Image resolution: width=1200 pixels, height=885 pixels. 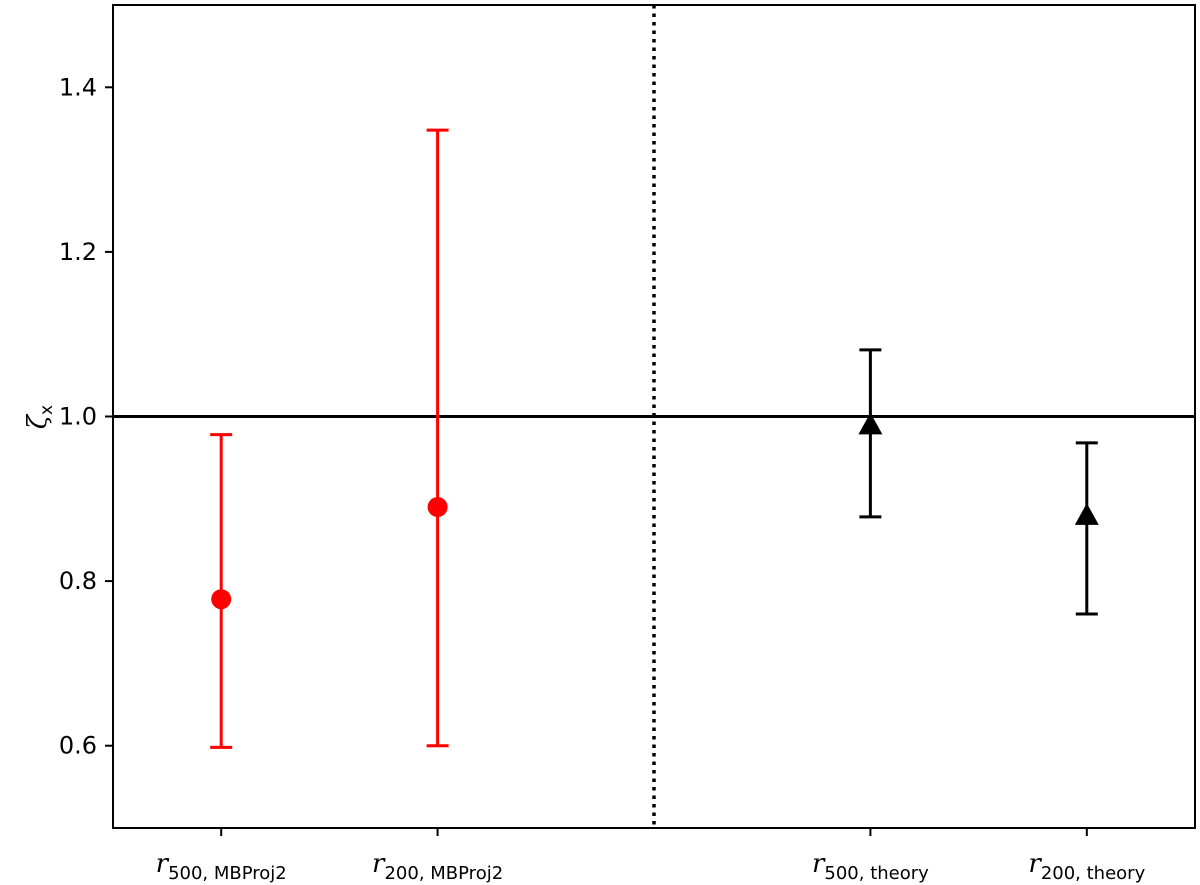 What do you see at coordinates (38, 421) in the screenshot?
I see `y-axis-label-main: ζ` at bounding box center [38, 421].